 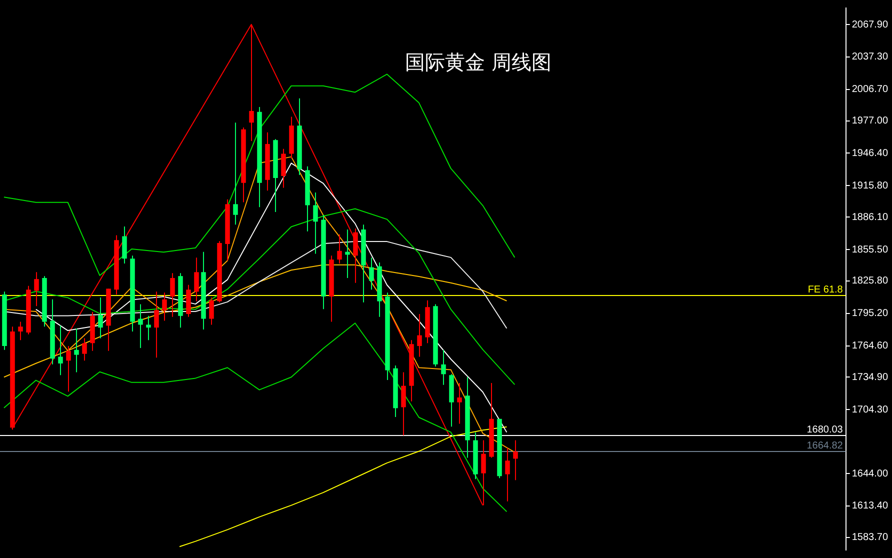 What do you see at coordinates (870, 410) in the screenshot?
I see `y-tick-label: 1704.30` at bounding box center [870, 410].